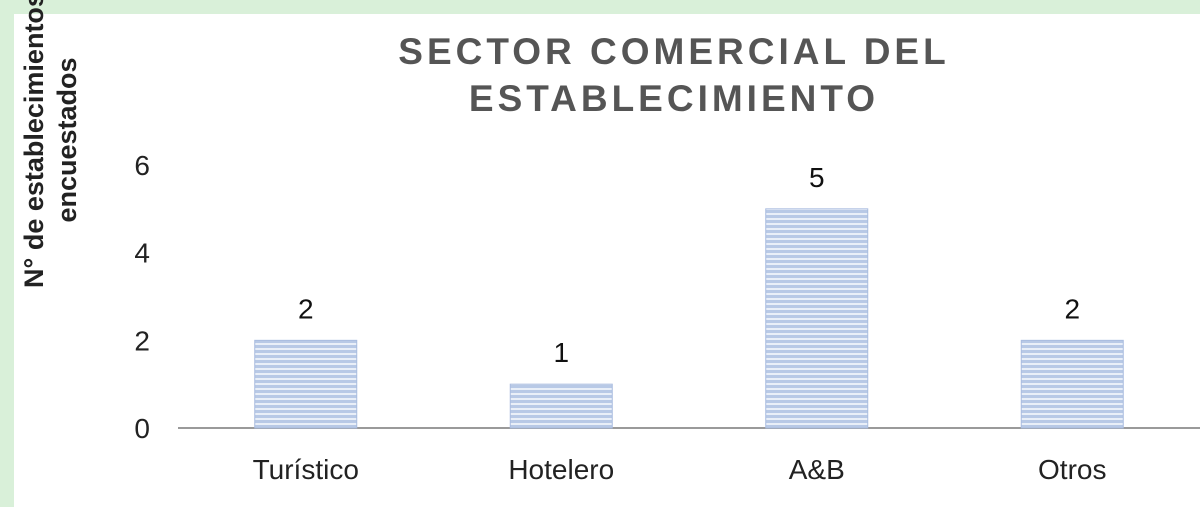 The image size is (1200, 507). Describe the element at coordinates (674, 98) in the screenshot. I see `chart-title-line-2: ESTABLECIMIENTO` at that location.